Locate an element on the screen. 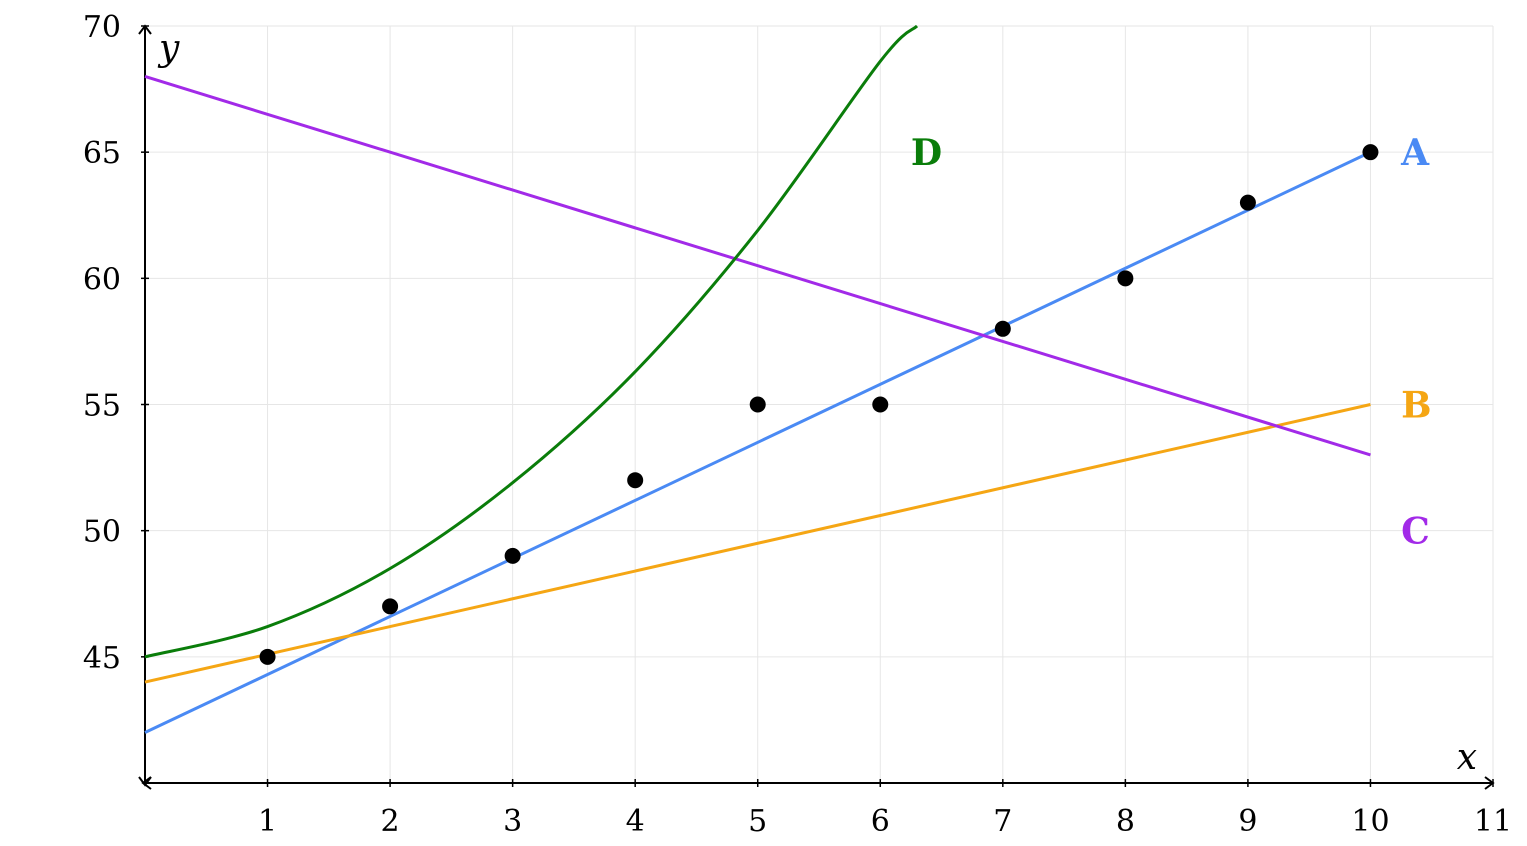 The width and height of the screenshot is (1527, 846). x-tick-label-7: 7 is located at coordinates (1002, 821).